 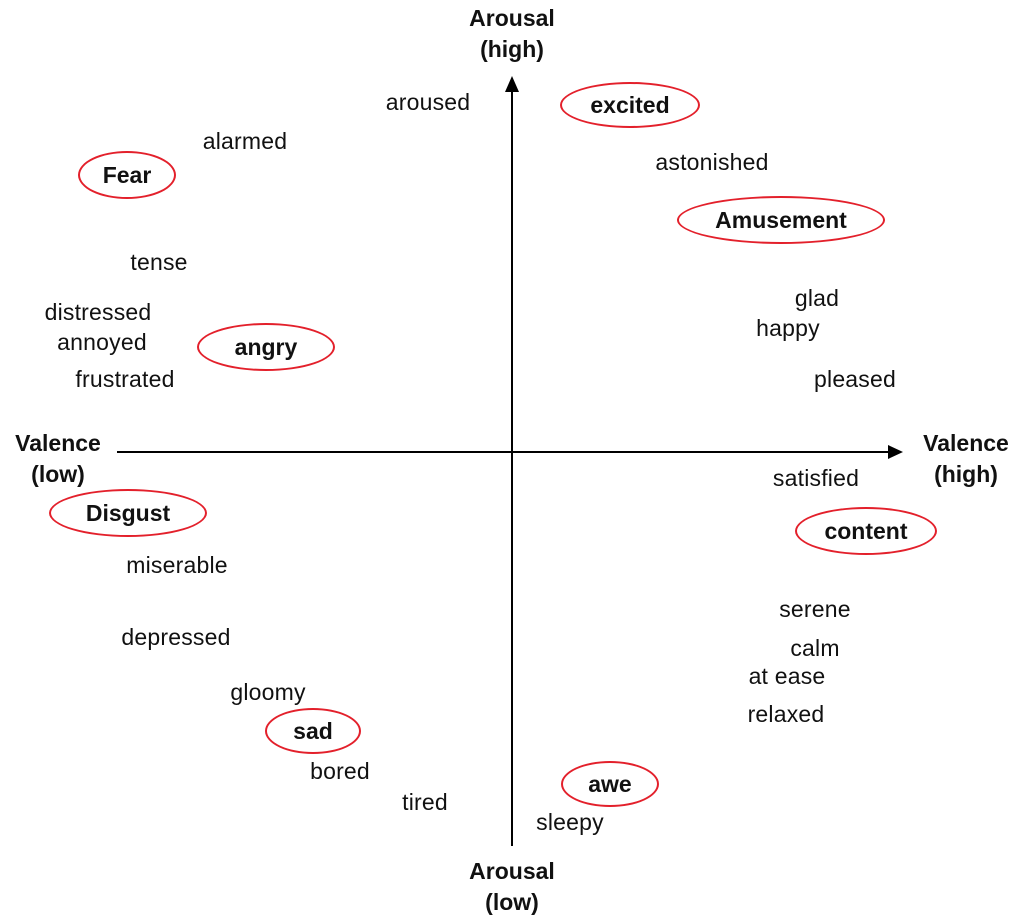 I want to click on word-pleased: pleased, so click(x=855, y=379).